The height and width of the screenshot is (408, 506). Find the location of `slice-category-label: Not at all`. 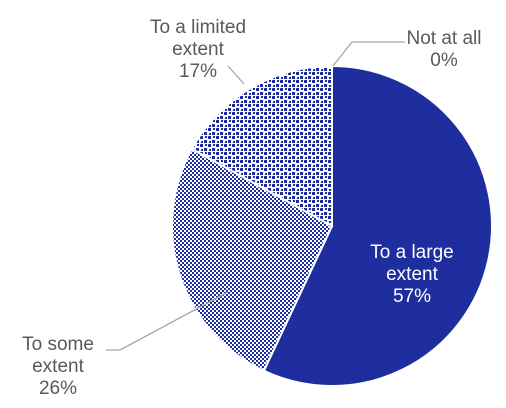

slice-category-label: Not at all is located at coordinates (444, 38).